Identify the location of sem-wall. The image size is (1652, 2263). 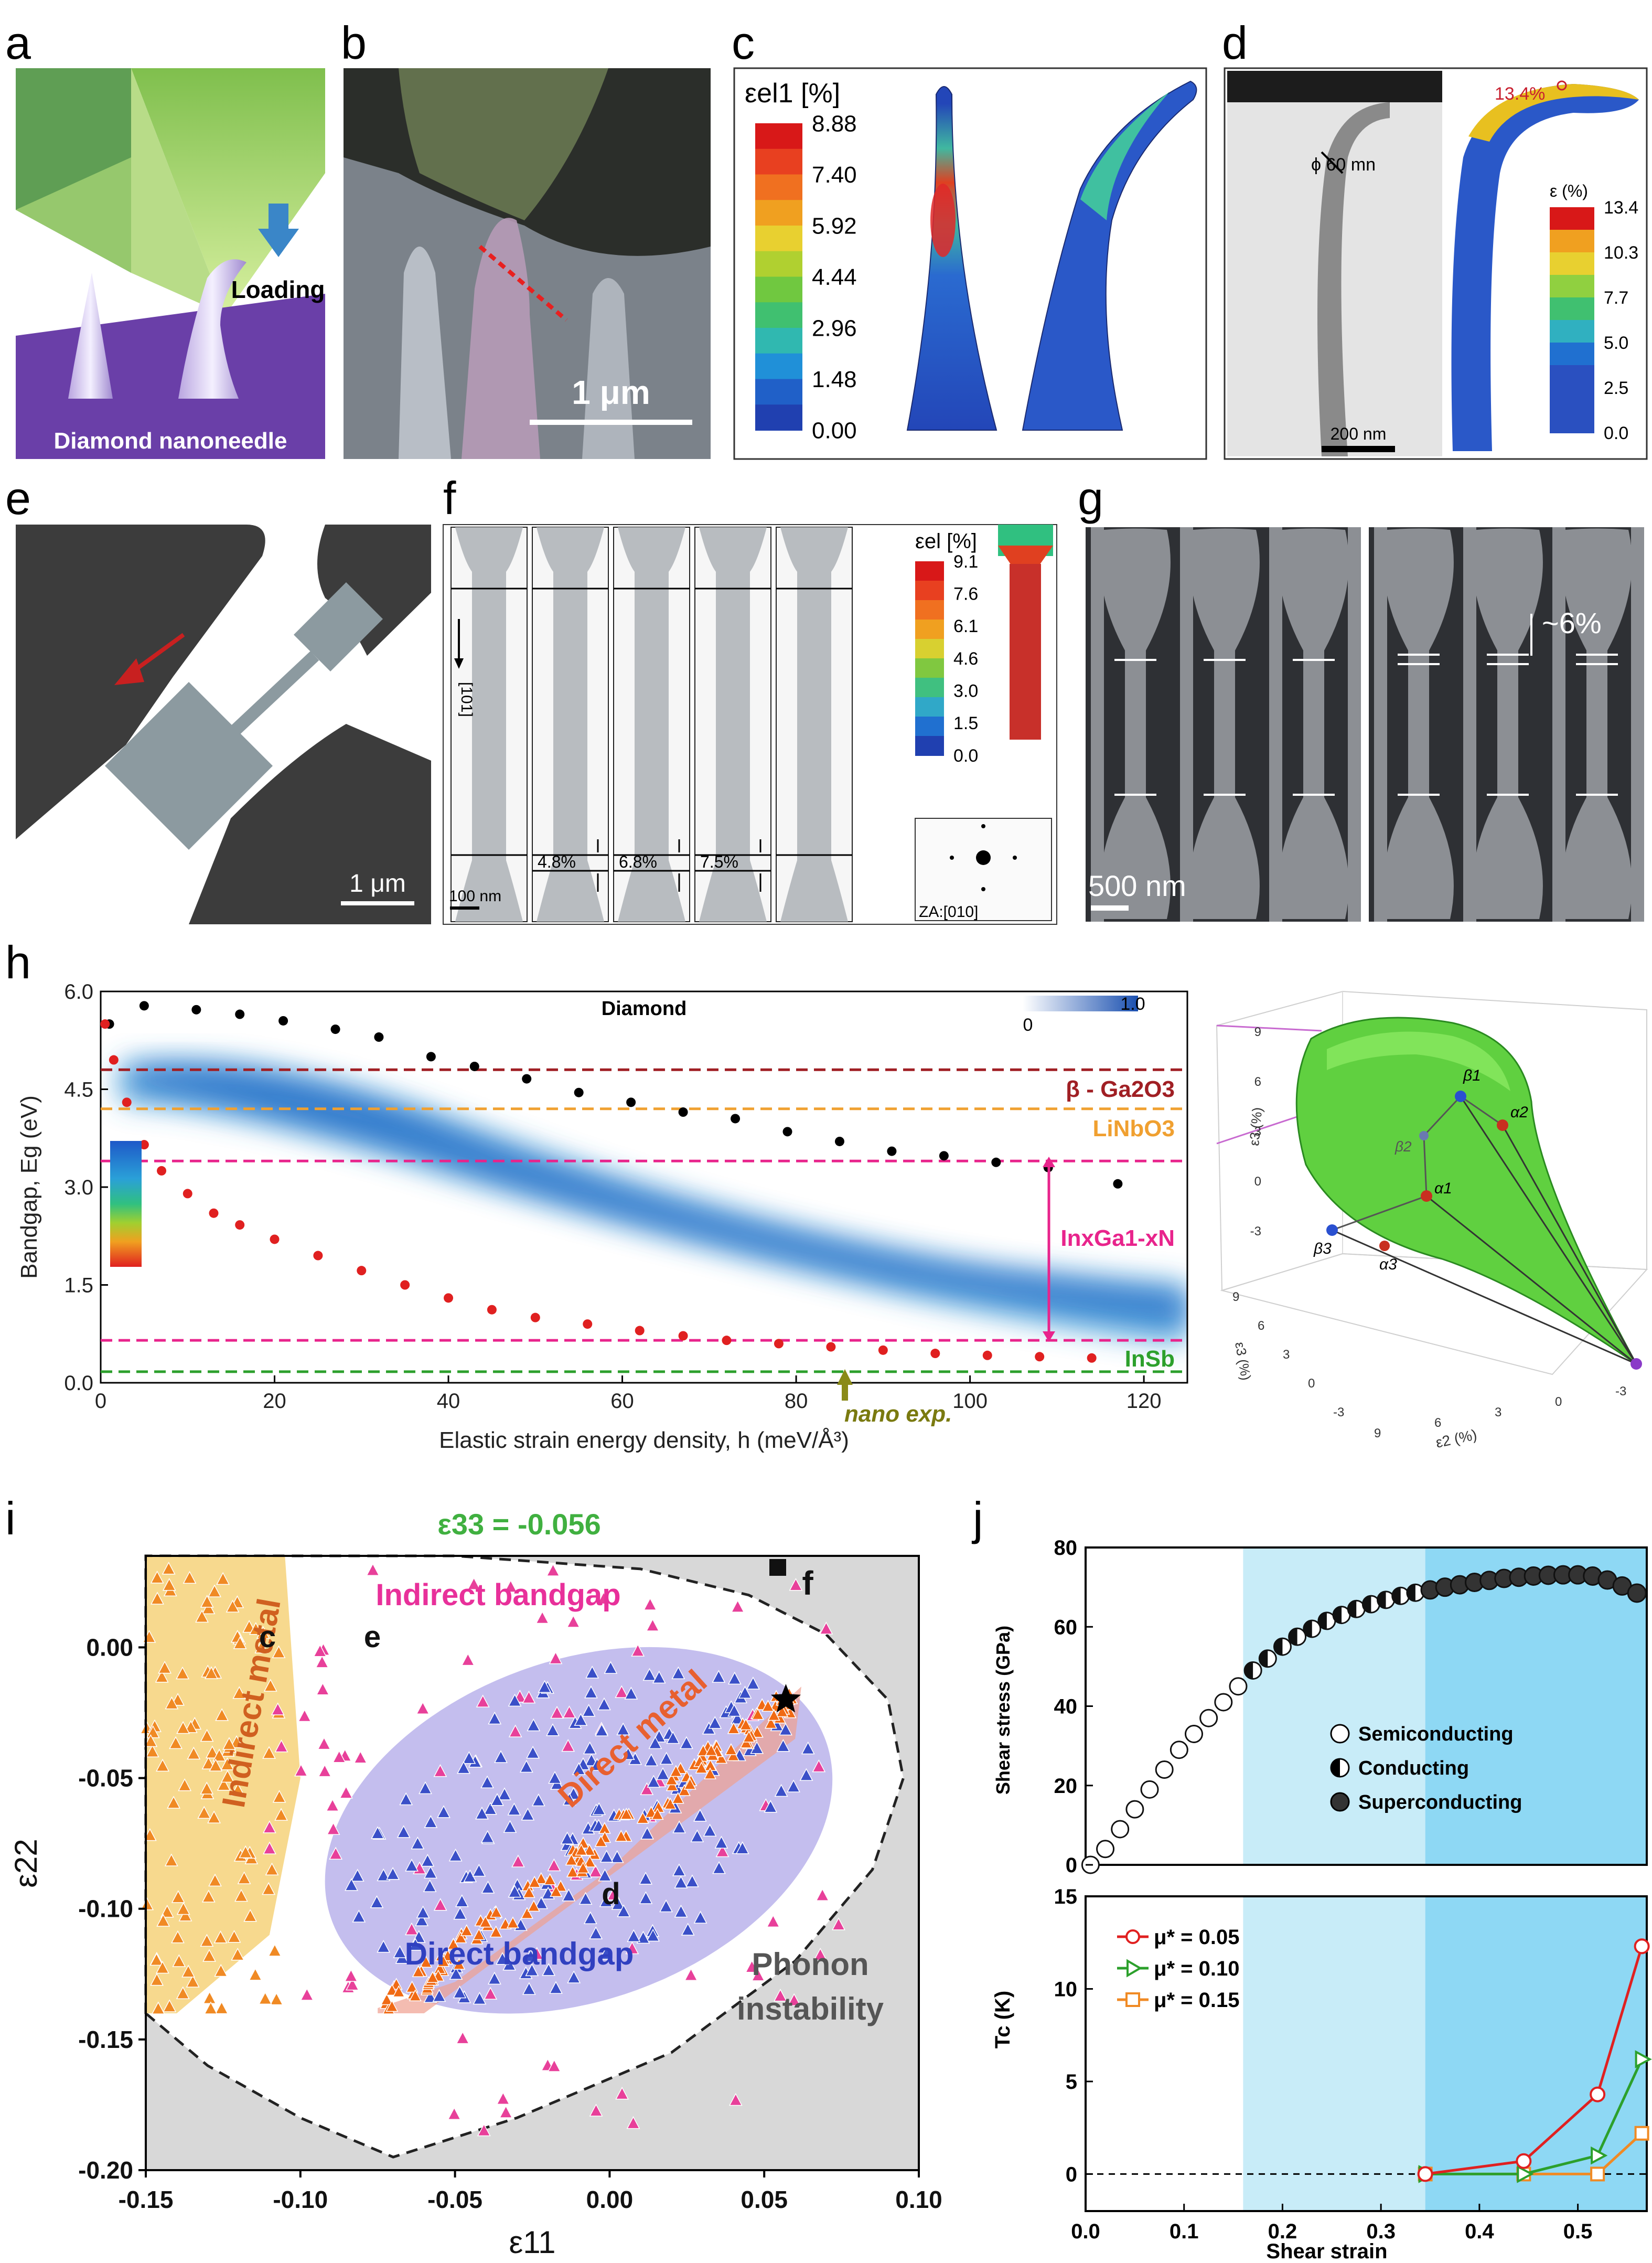
(1559, 724).